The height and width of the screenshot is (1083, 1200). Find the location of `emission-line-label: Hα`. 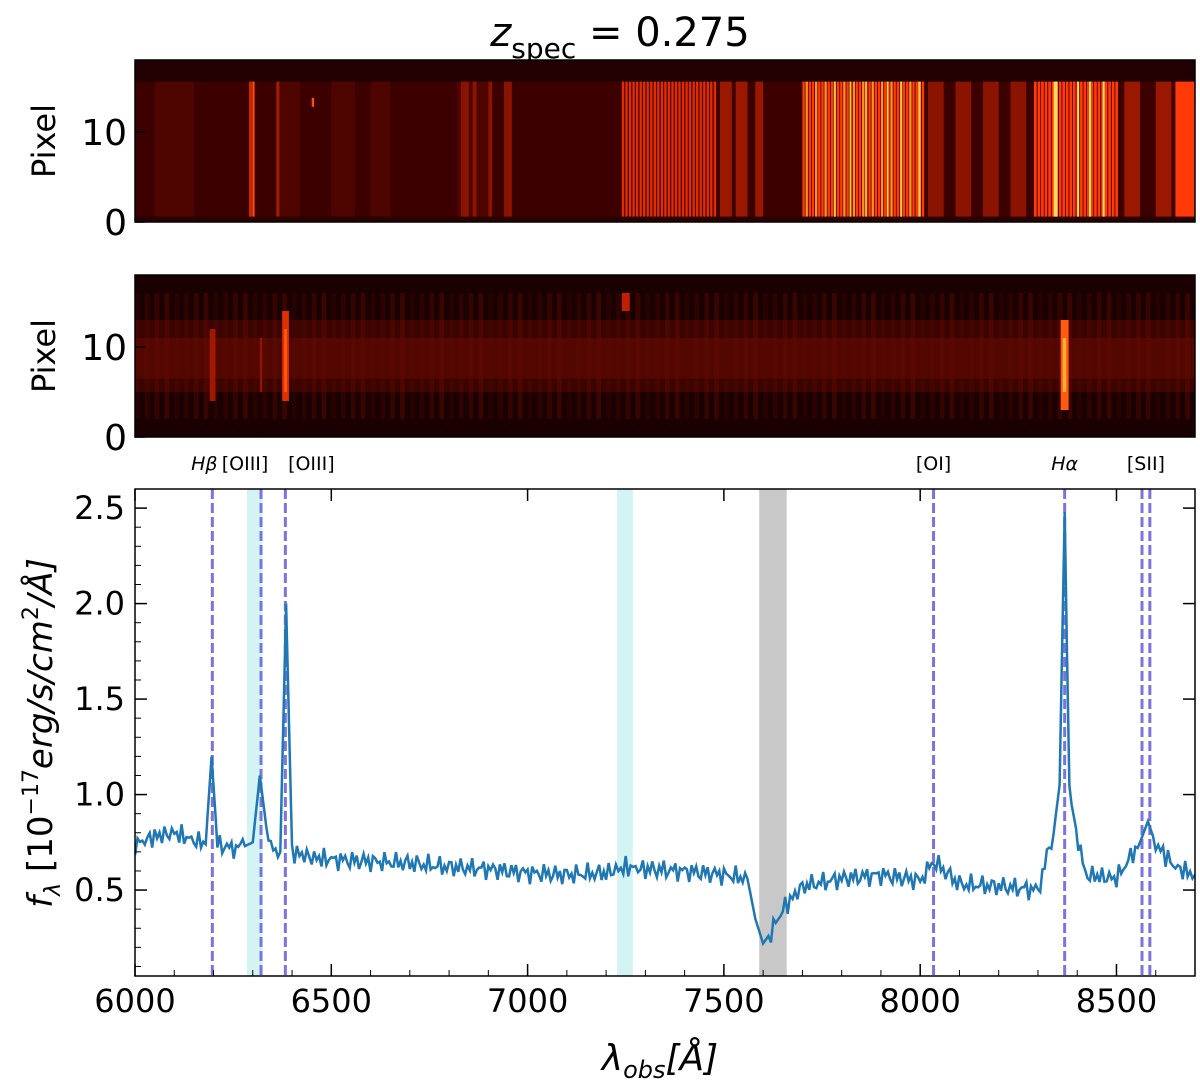

emission-line-label: Hα is located at coordinates (1064, 464).